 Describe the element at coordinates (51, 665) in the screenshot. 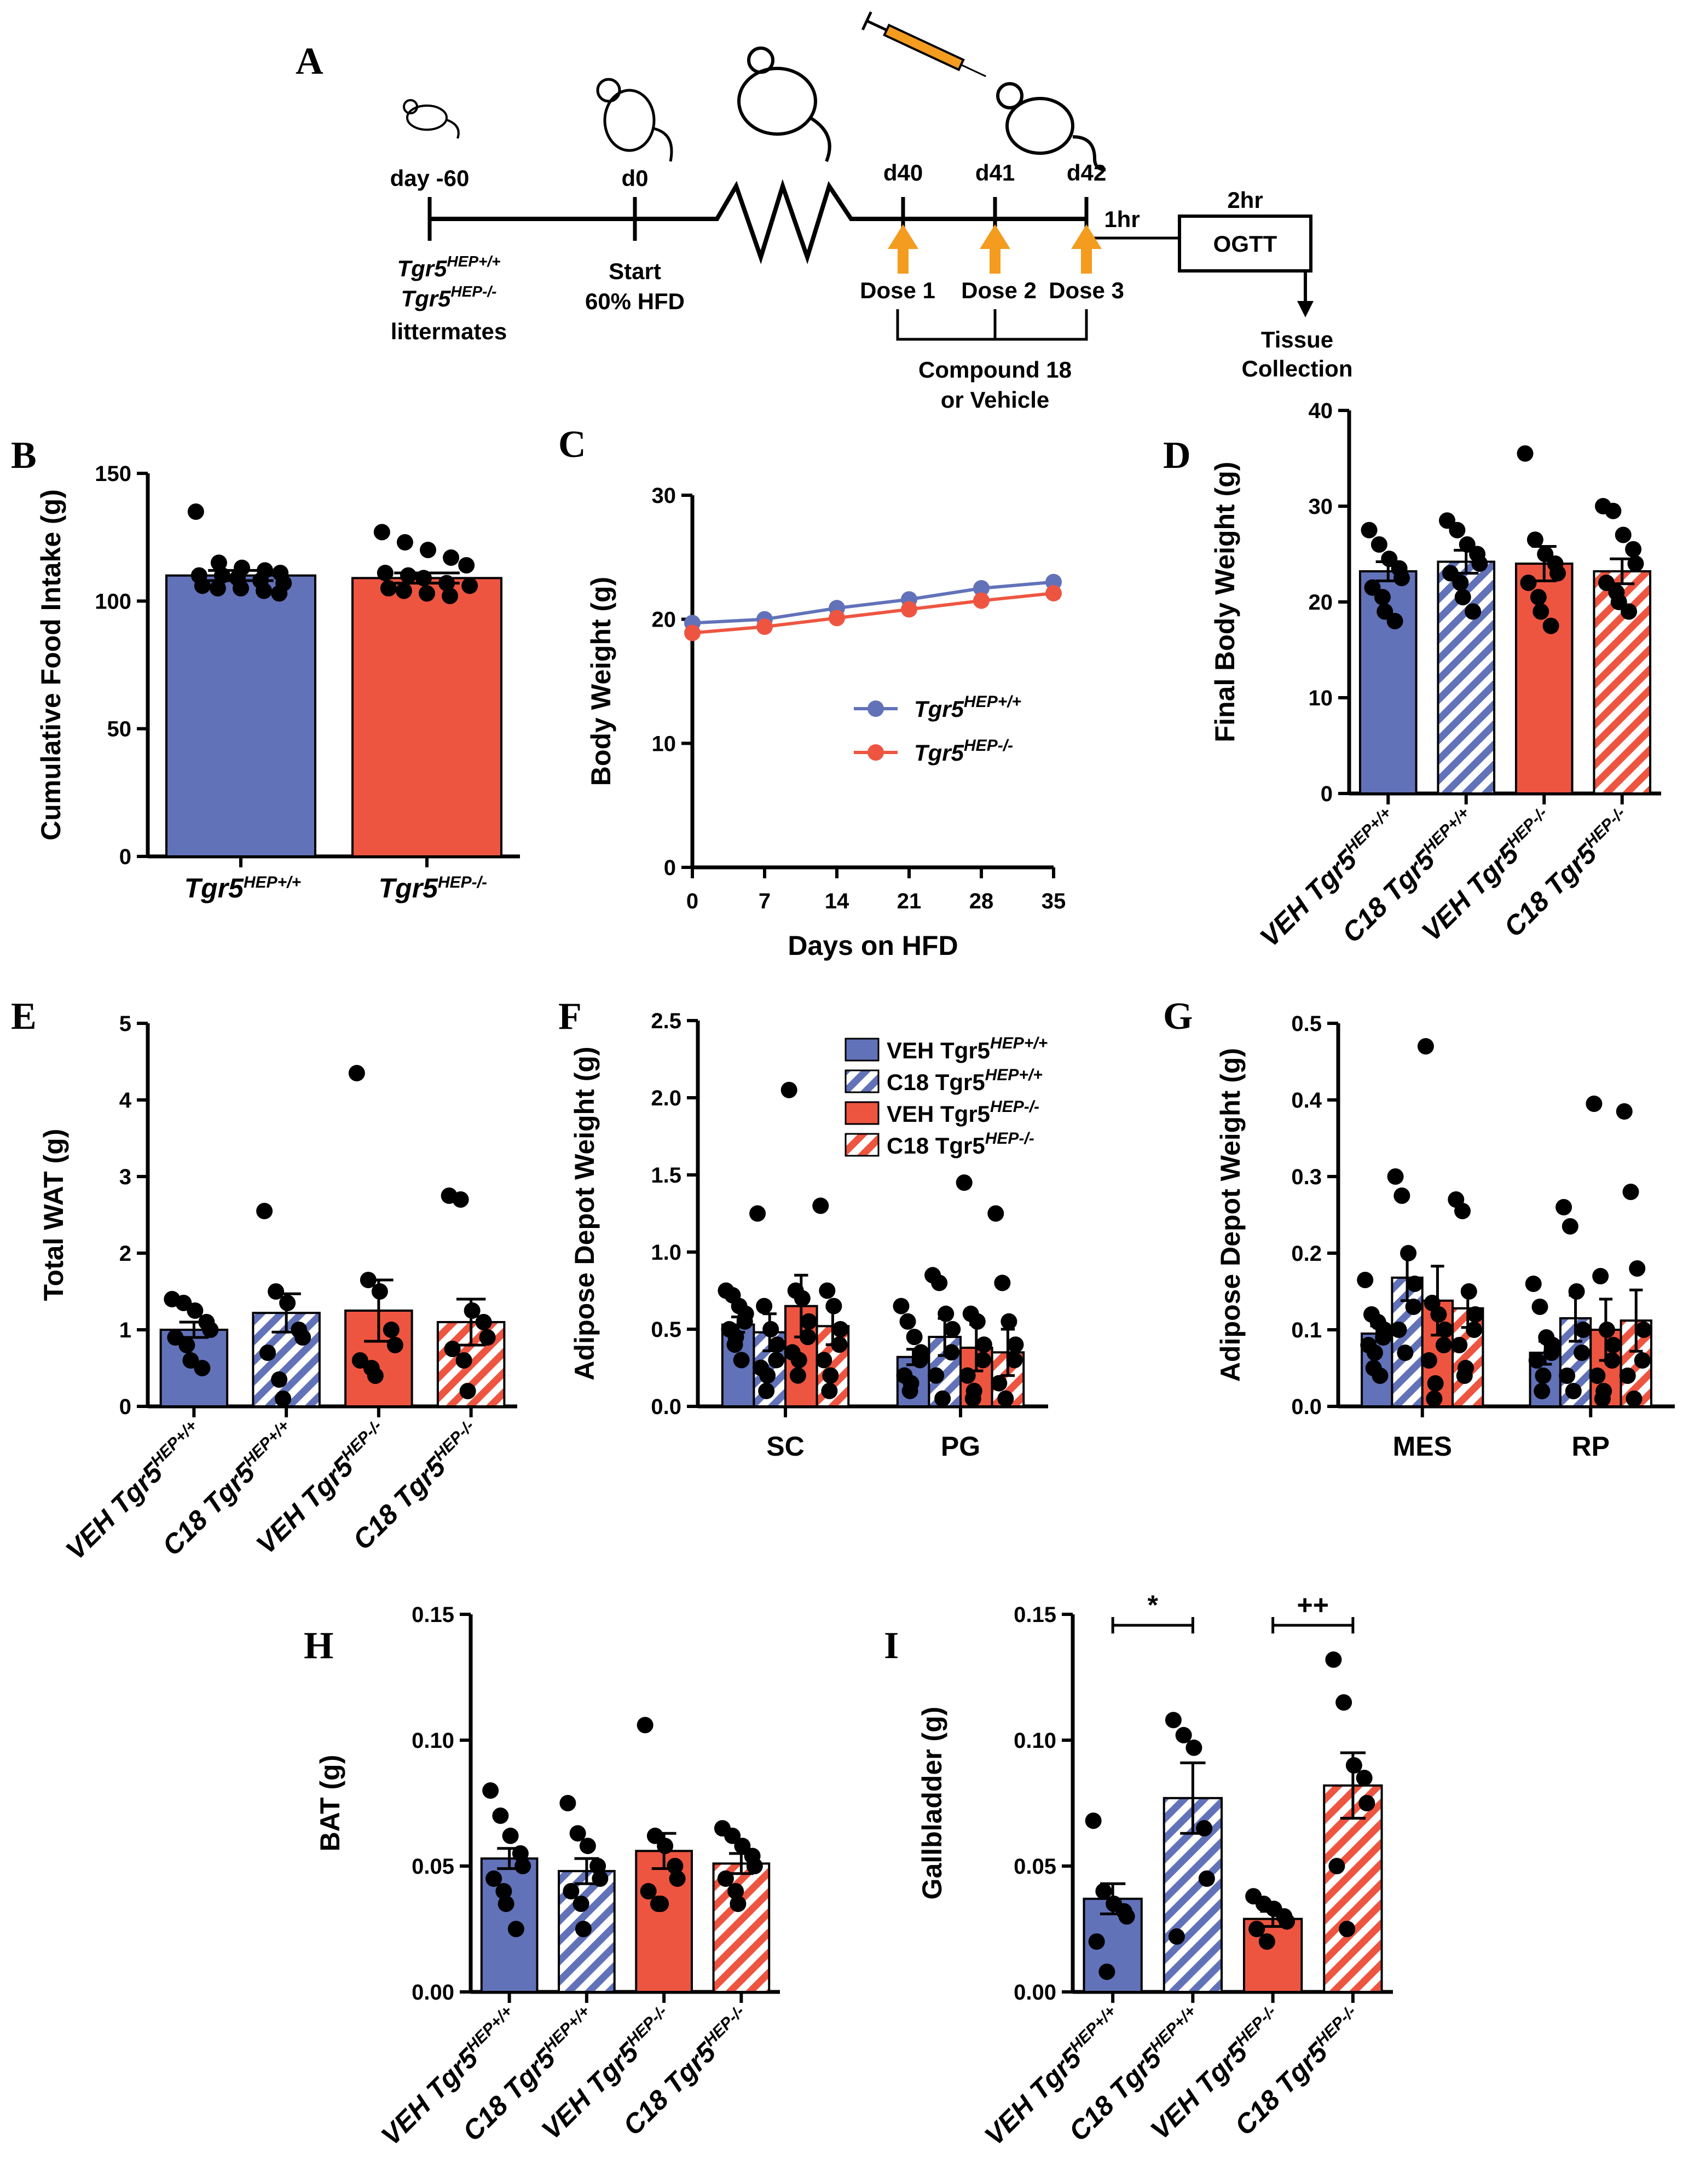

I see `y-axis-label: Cumulative Food Intake (g)` at that location.